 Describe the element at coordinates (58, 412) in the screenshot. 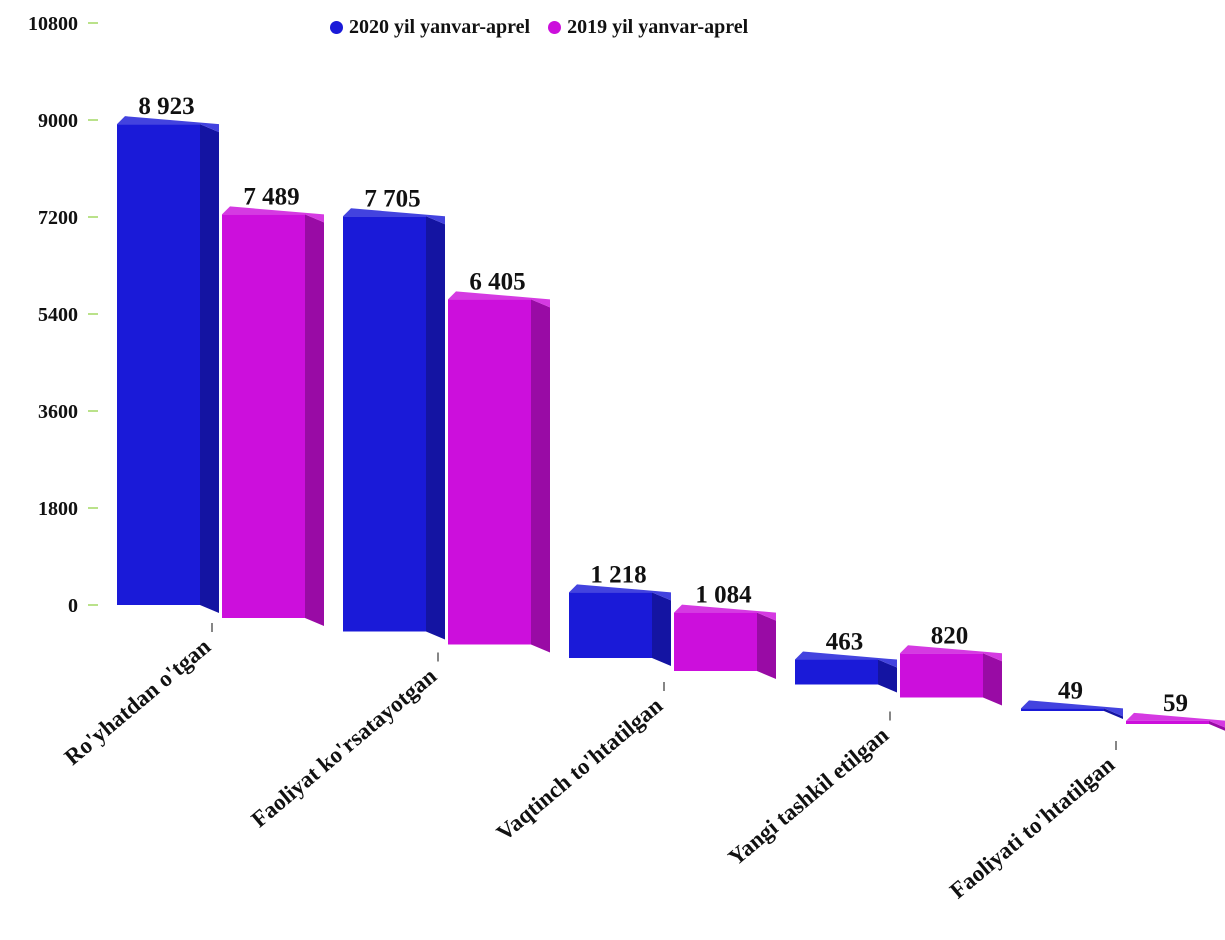

I see `y-tick-label: 3600` at that location.